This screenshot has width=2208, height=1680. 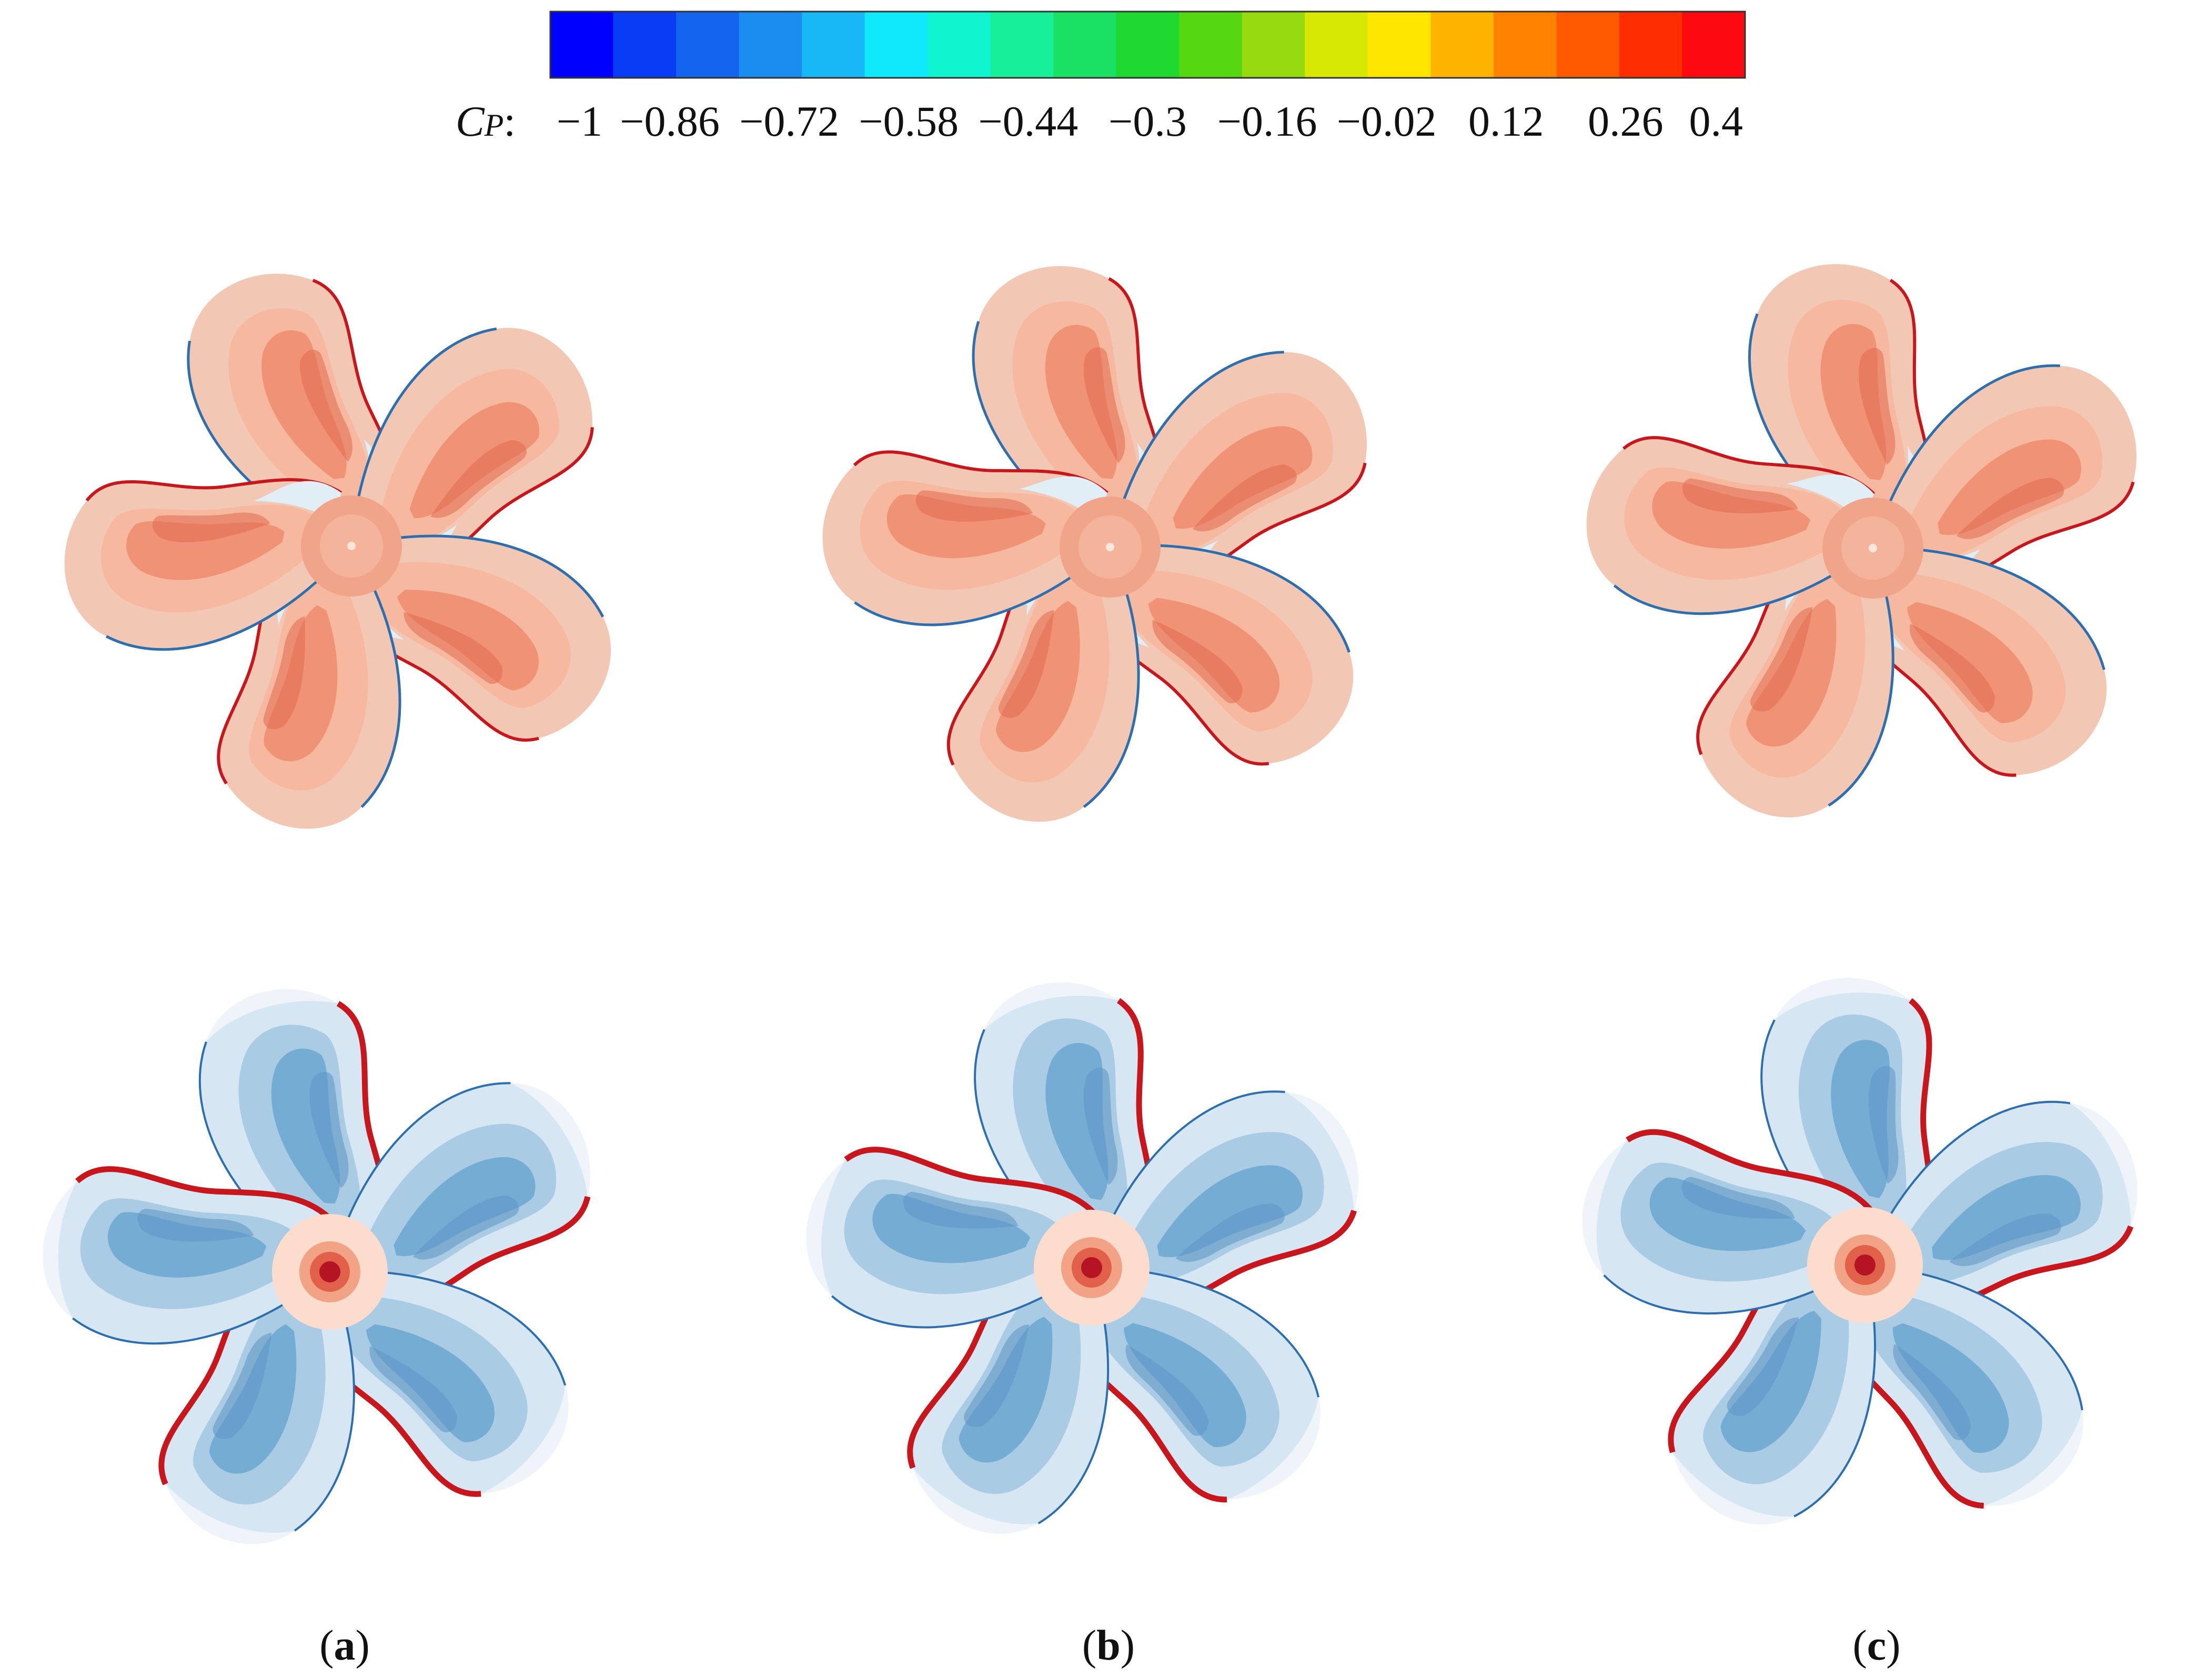 I want to click on colorbar-swatches, so click(x=1148, y=45).